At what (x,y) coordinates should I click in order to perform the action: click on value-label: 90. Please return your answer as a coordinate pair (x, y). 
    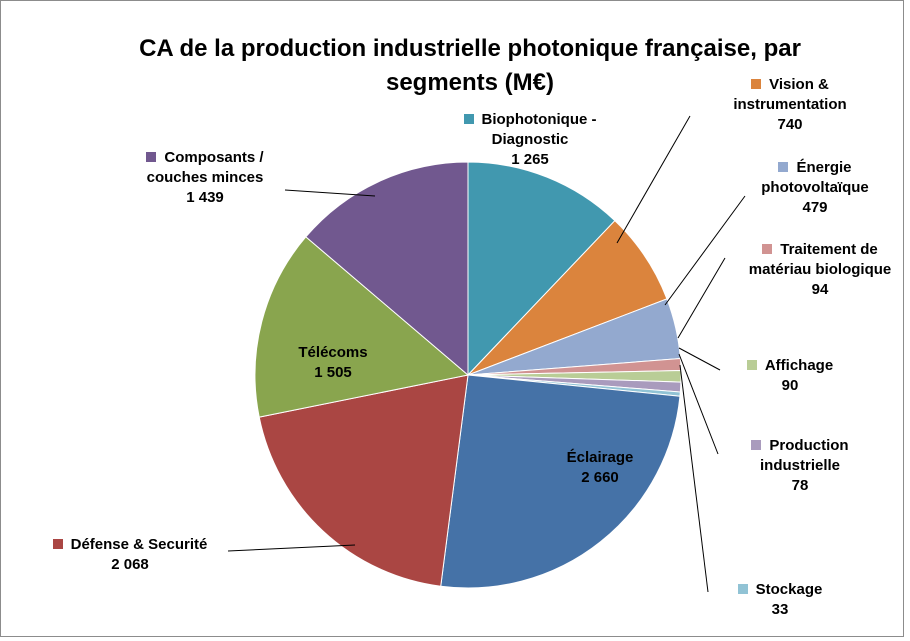
    Looking at the image, I should click on (790, 385).